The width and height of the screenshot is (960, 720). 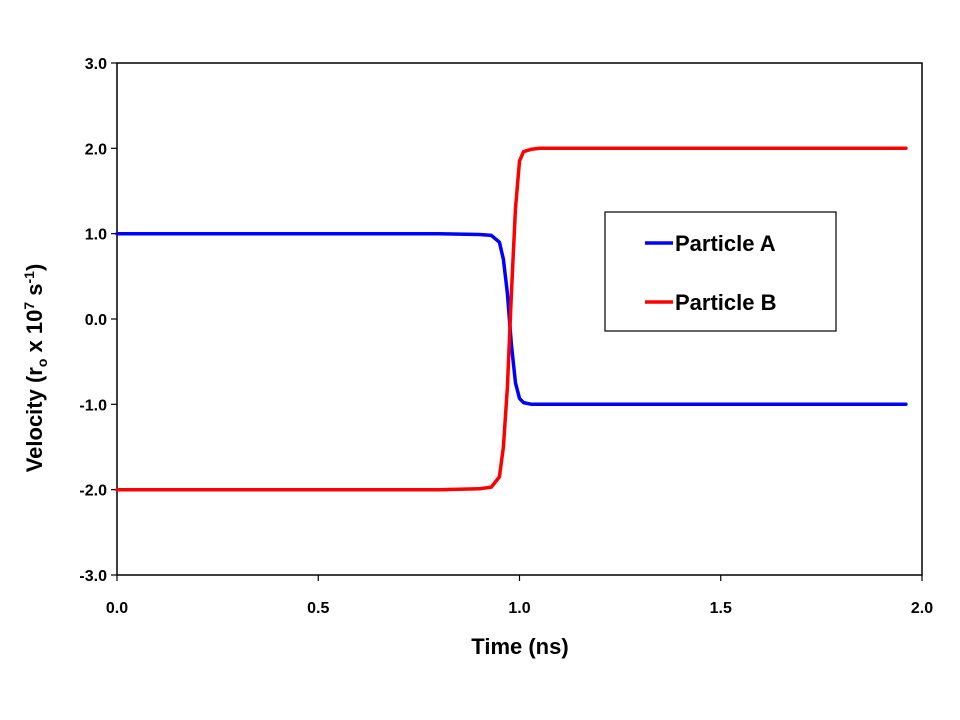 I want to click on y-axis-title-mid: x 10, so click(x=34, y=334).